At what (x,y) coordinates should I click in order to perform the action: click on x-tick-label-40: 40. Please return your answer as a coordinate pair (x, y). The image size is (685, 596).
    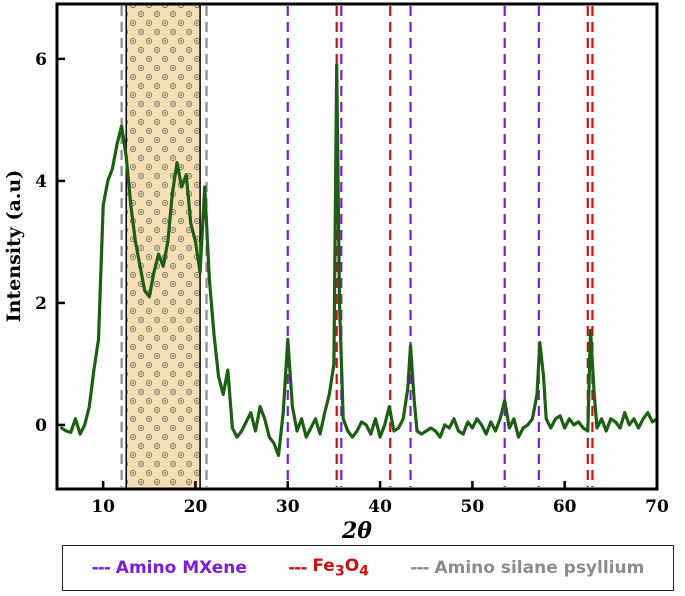
    Looking at the image, I should click on (380, 507).